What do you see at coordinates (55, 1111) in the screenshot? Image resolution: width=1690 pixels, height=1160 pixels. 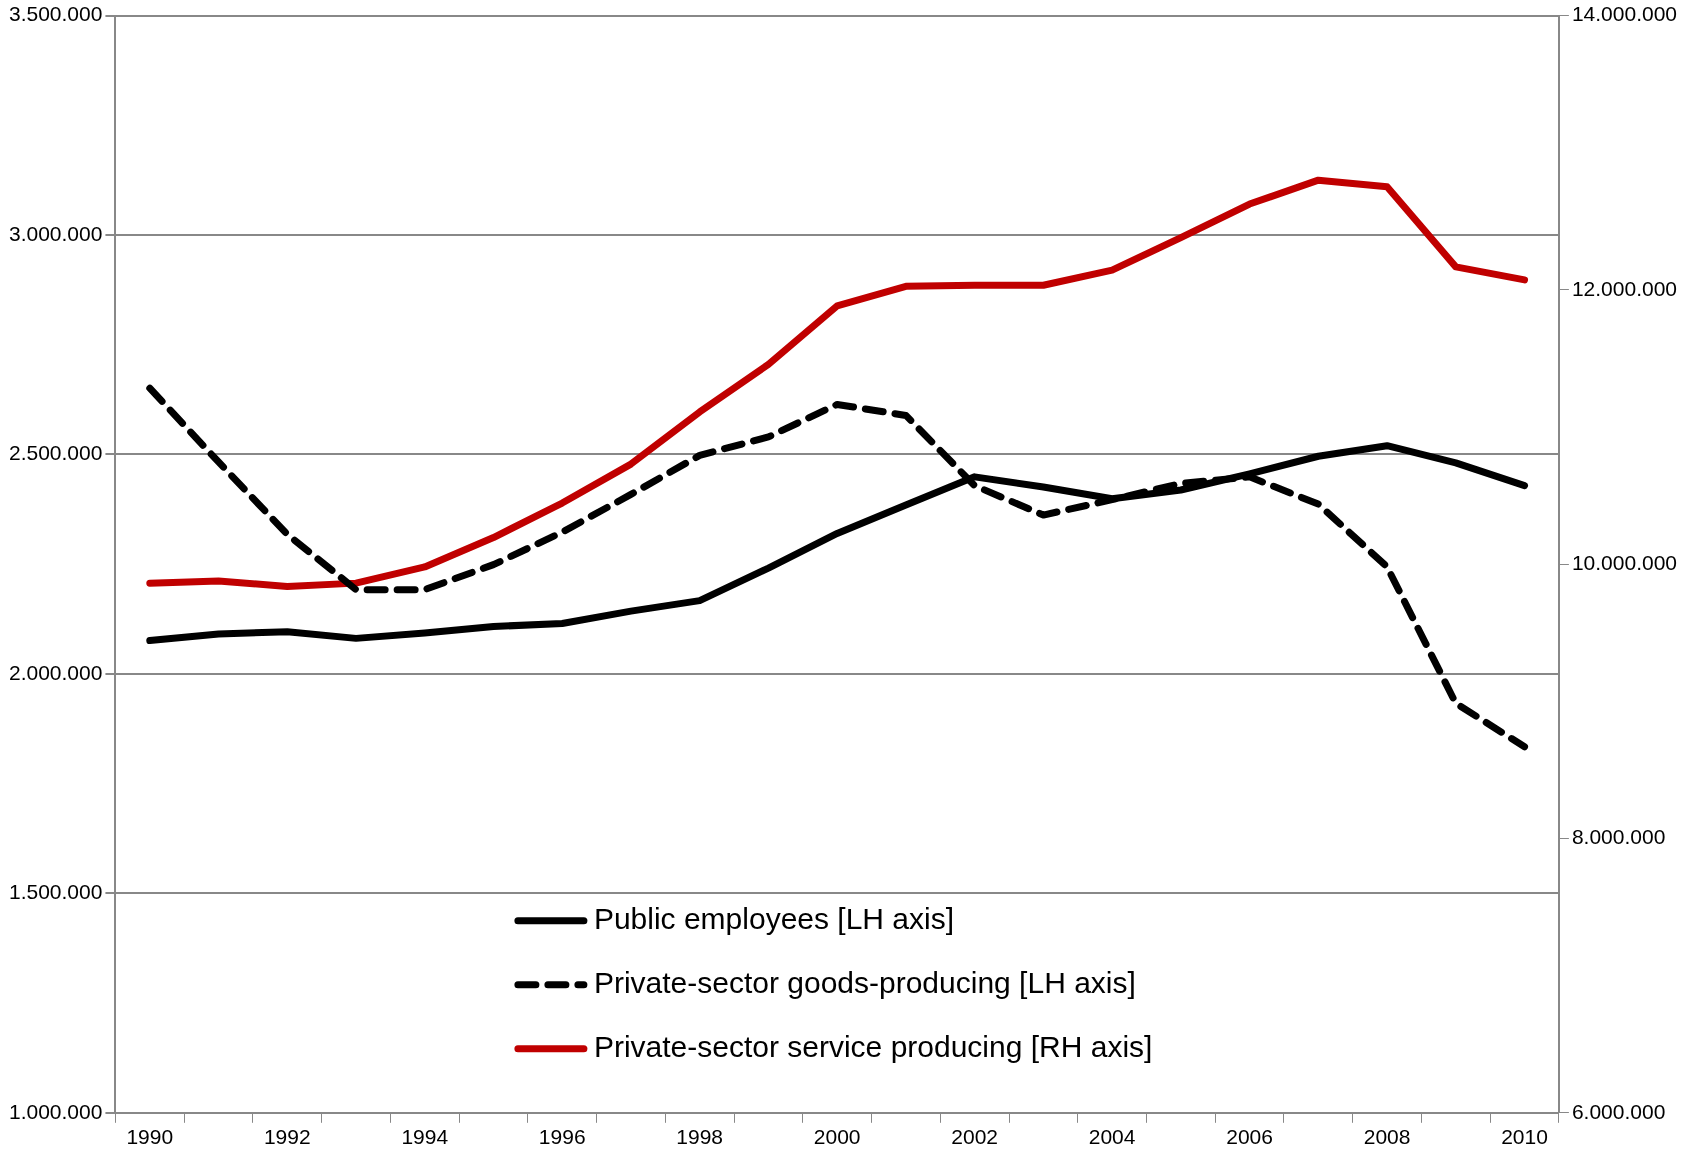 I see `y-tick-label: 1.000.000` at bounding box center [55, 1111].